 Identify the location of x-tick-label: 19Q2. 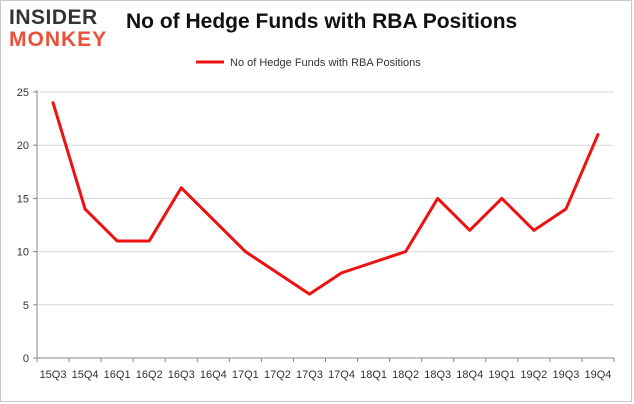
(533, 375).